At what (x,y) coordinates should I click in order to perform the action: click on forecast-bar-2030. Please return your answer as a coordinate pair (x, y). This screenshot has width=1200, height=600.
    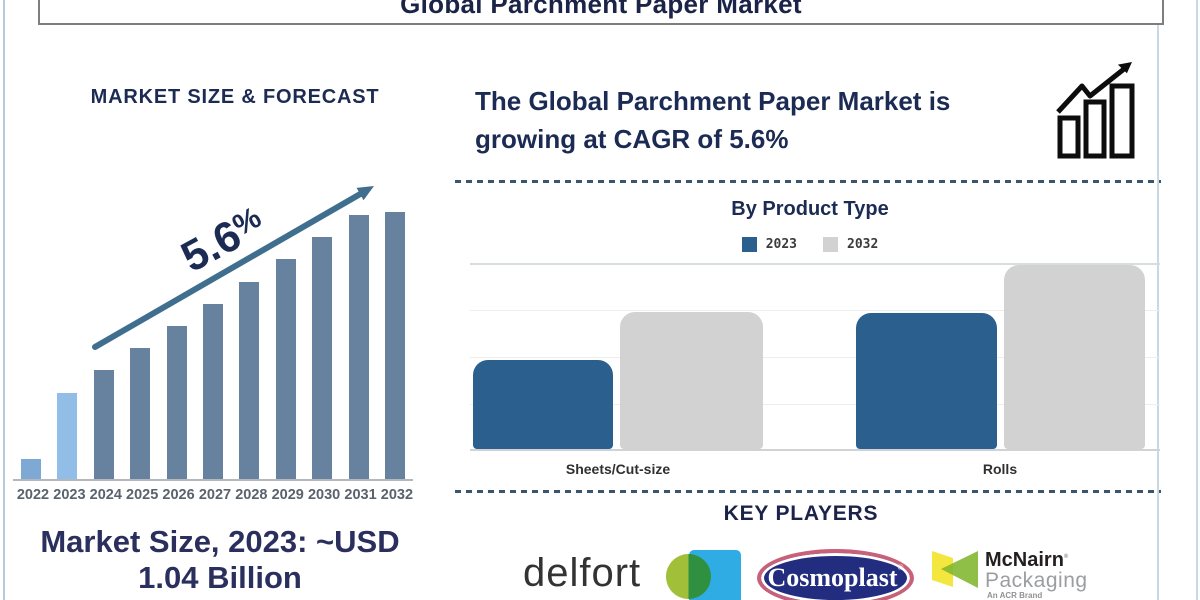
    Looking at the image, I should click on (322, 358).